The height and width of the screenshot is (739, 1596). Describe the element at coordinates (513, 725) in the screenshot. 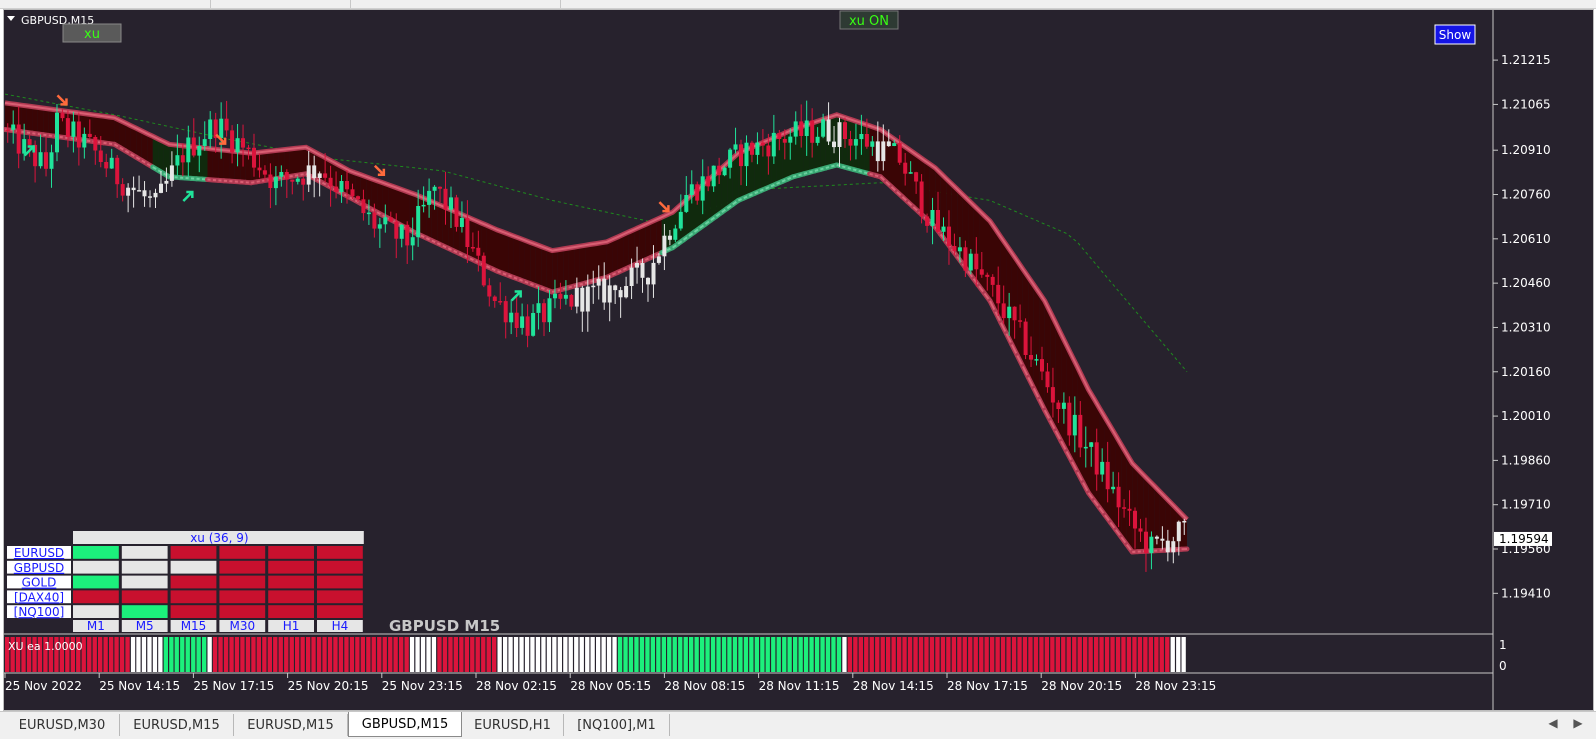

I see `tab-eurusd-h1: EURUSD,H1` at that location.